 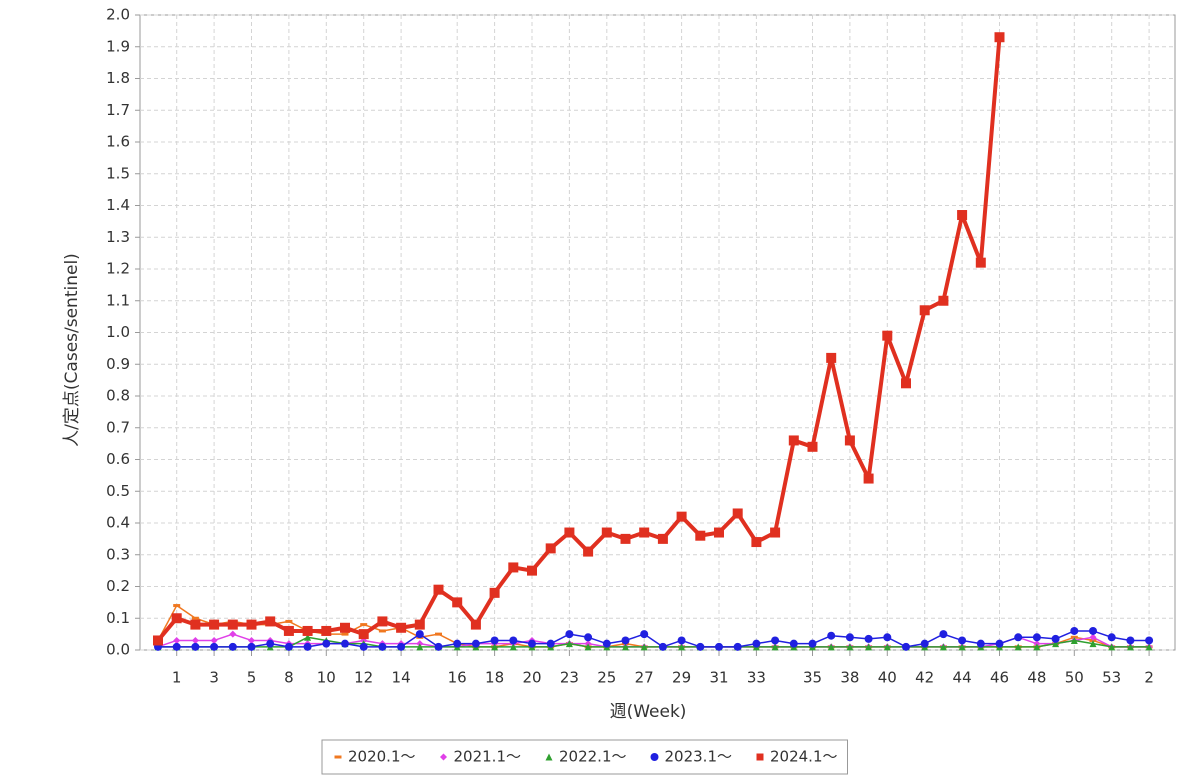 I want to click on x-tick-label: 42, so click(x=924, y=678).